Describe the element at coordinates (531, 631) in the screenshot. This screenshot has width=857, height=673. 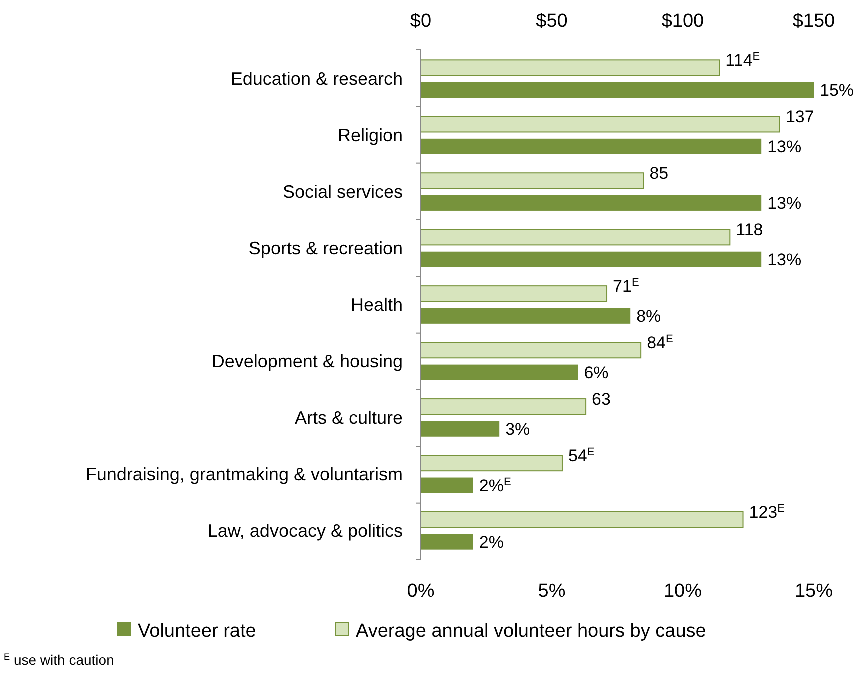
I see `legend-label: Average annual volunteer hours by cause` at that location.